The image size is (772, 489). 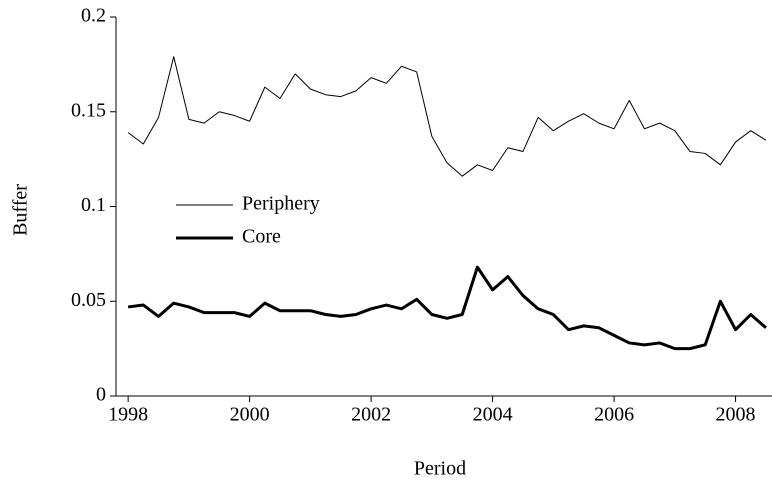 I want to click on y-tick-label: 0, so click(x=101, y=395).